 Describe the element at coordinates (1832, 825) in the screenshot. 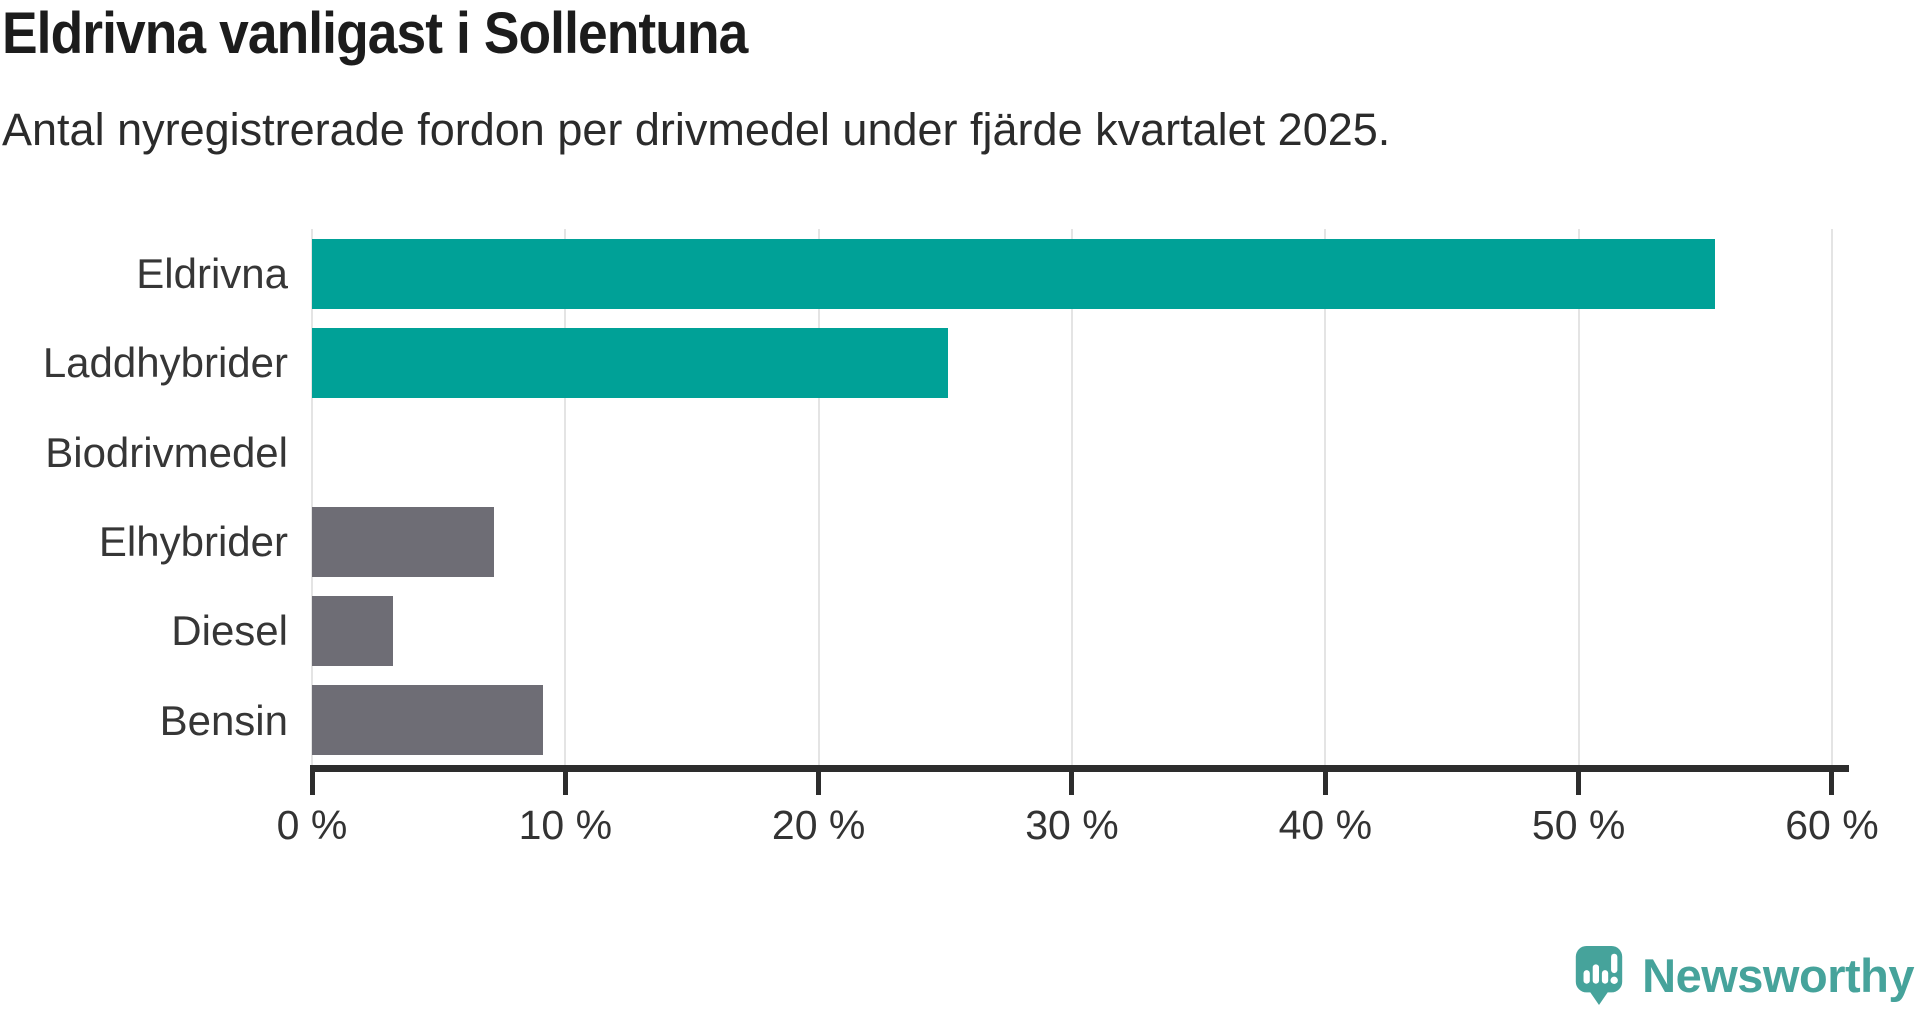

I see `x-tick-label-60: 60 %` at that location.